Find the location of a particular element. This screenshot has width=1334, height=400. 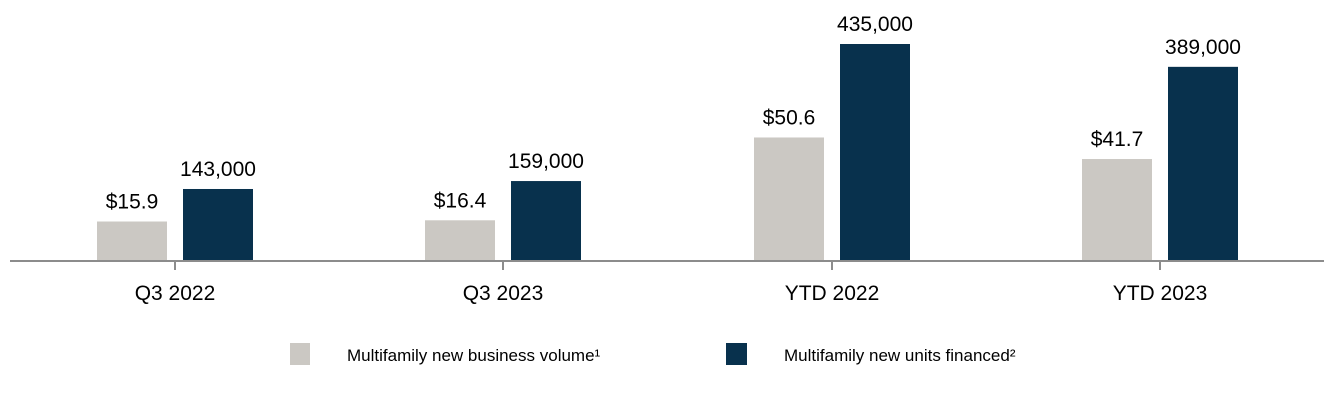

x-axis-ticks: Q3 2022 Q3 2023 YTD 2022 YTD 2023 is located at coordinates (671, 283).